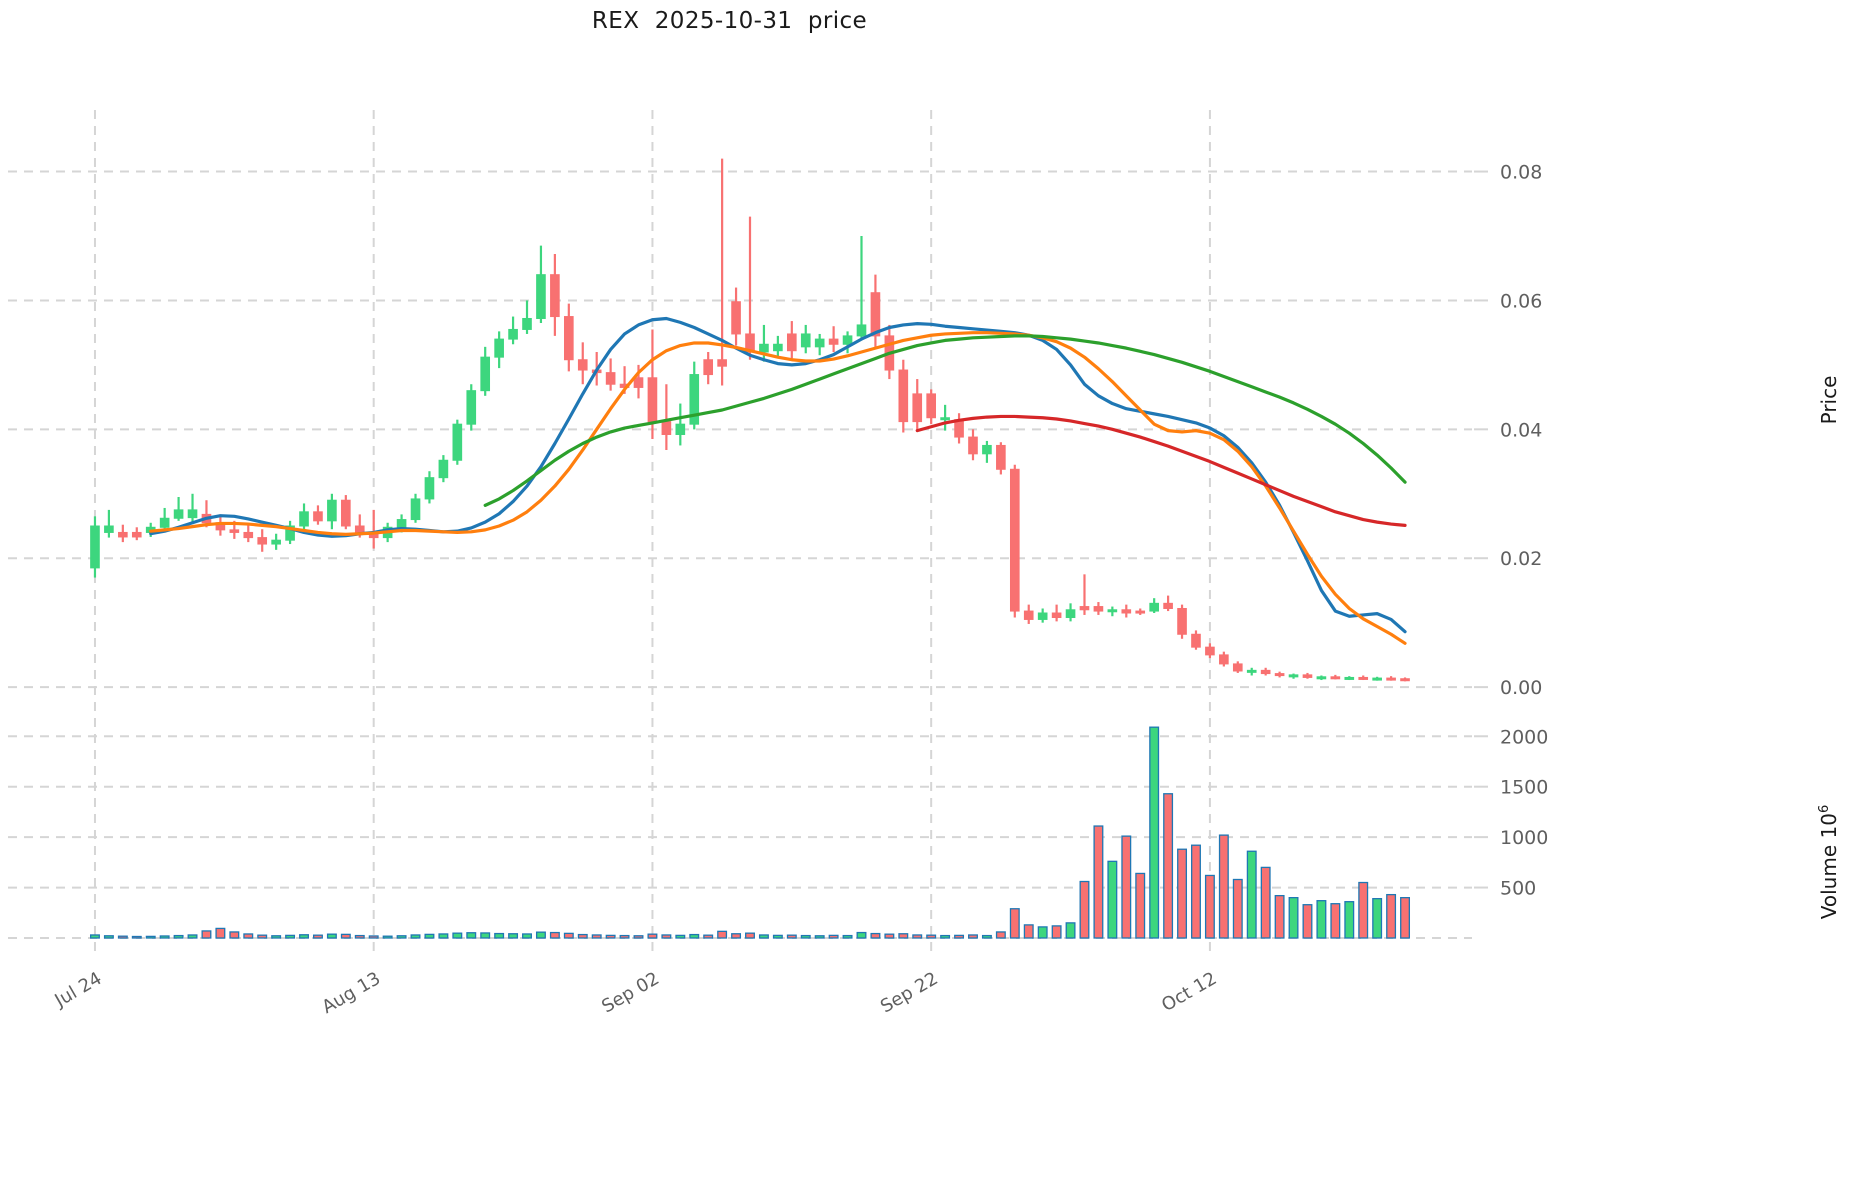  Describe the element at coordinates (1521, 688) in the screenshot. I see `ytick-label-price: 0.00` at that location.